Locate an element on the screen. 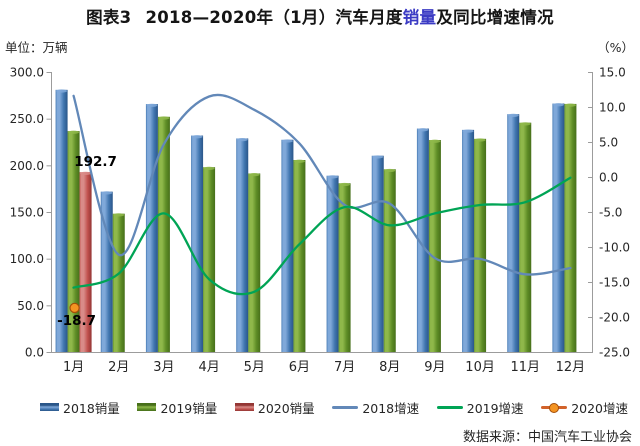 The height and width of the screenshot is (446, 640). x-axis-category-label: 3月 is located at coordinates (163, 367).